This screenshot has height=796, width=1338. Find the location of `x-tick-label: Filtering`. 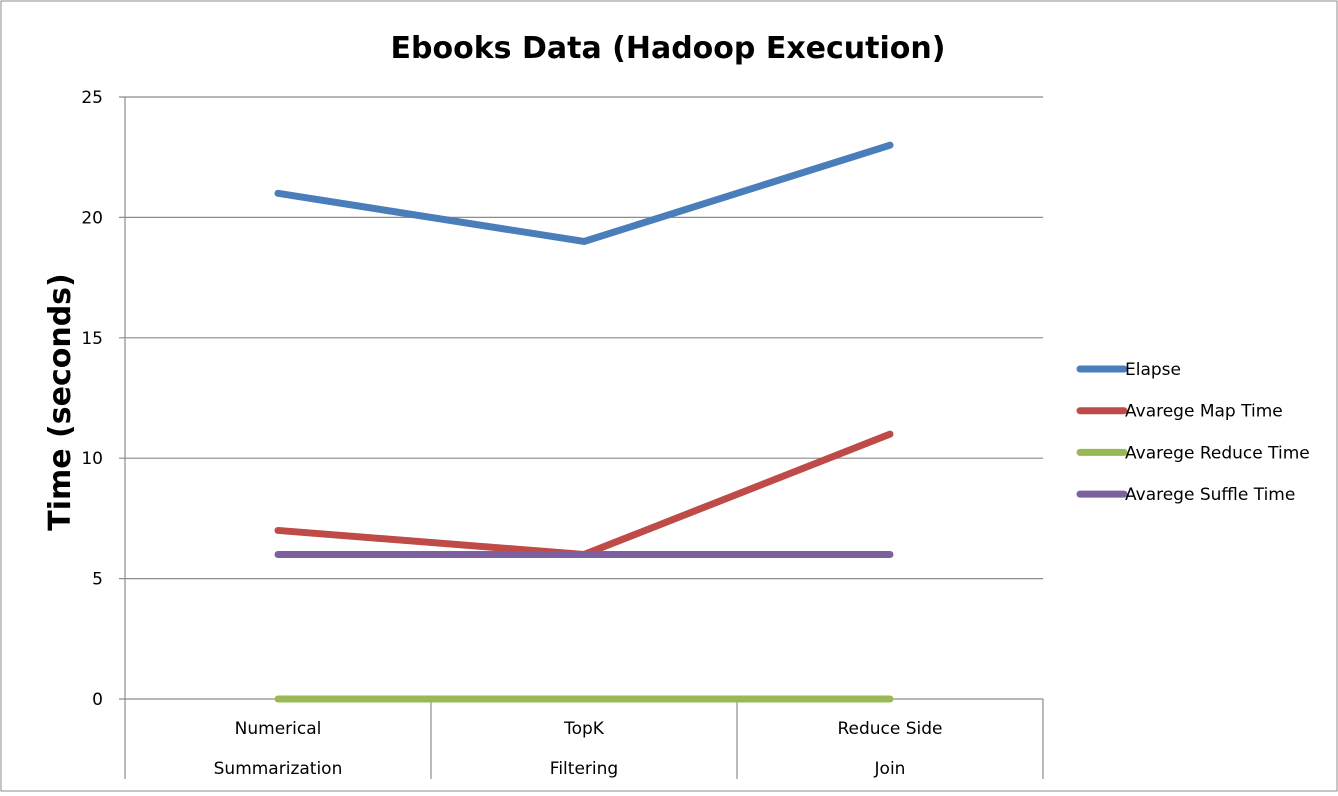

x-tick-label: Filtering is located at coordinates (584, 769).